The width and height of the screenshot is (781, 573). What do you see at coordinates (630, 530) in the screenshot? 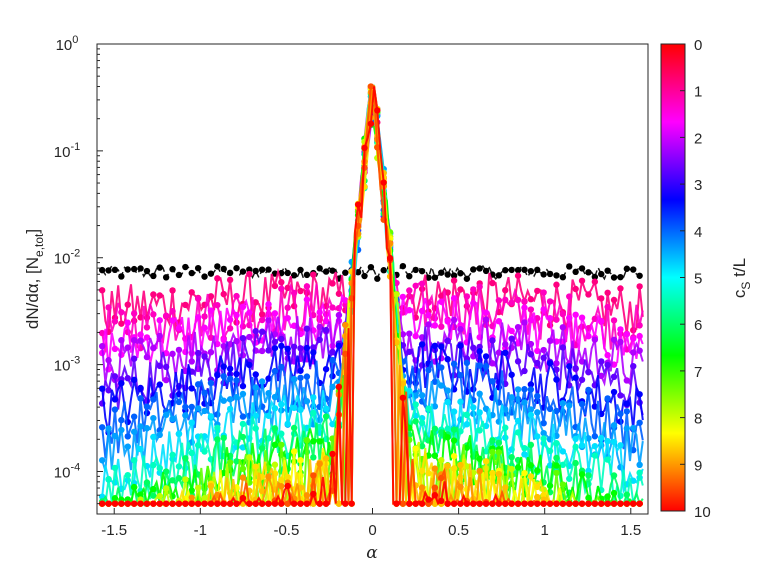
I see `x-tick-label: 1.5` at bounding box center [630, 530].